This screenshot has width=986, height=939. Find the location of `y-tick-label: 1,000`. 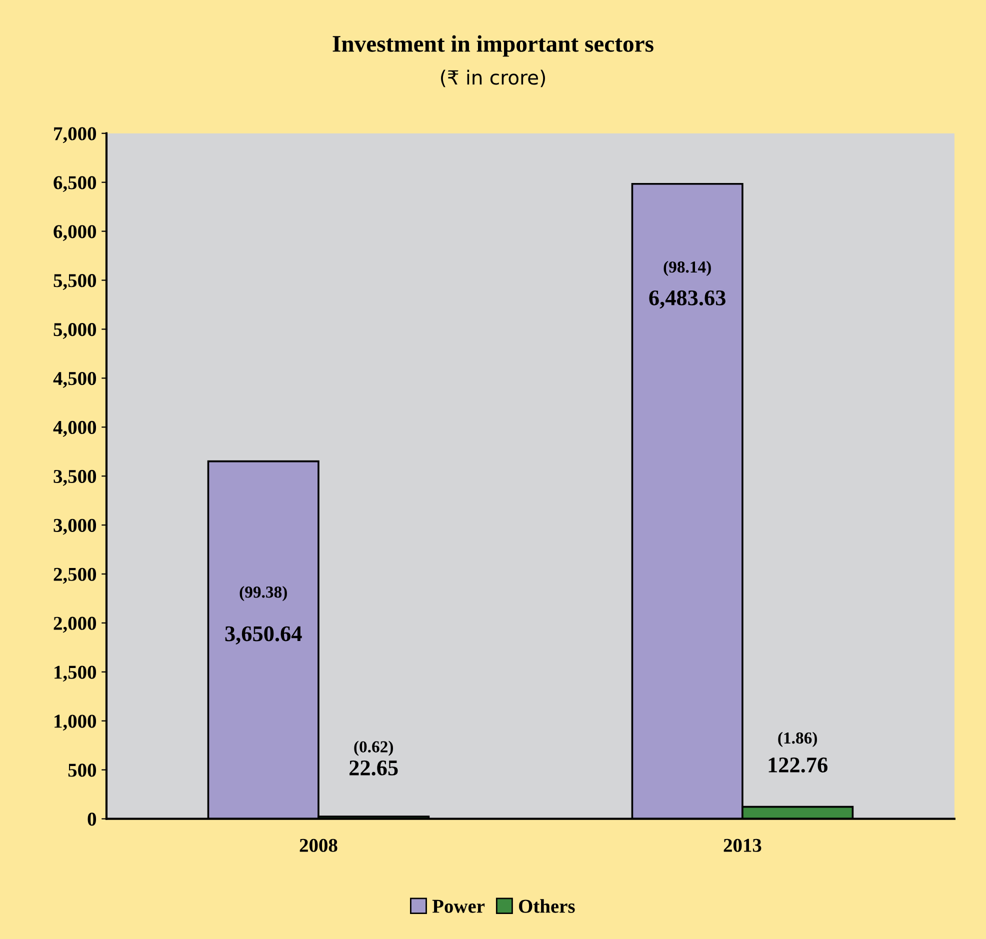

y-tick-label: 1,000 is located at coordinates (75, 722).